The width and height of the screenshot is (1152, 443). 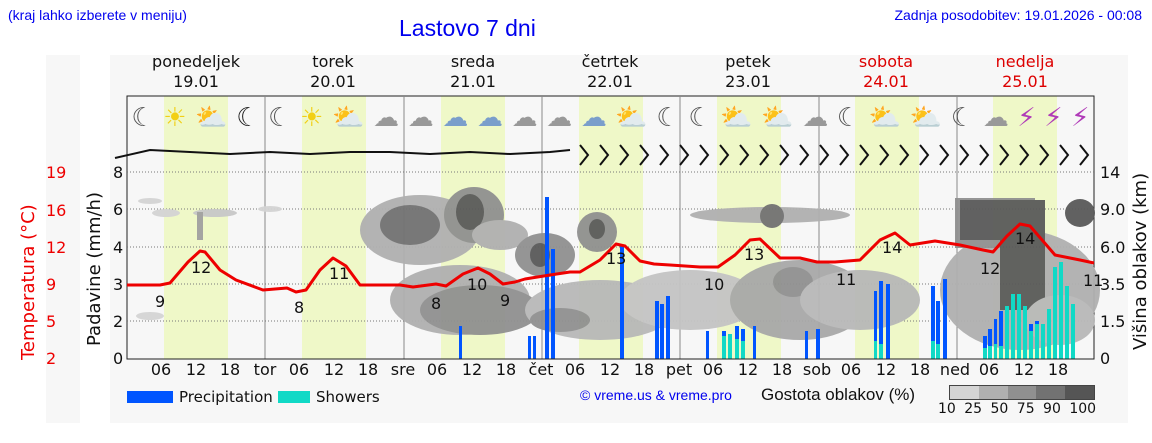 I want to click on cloud-height-axis-title: Višina oblakov (km), so click(x=1140, y=261).